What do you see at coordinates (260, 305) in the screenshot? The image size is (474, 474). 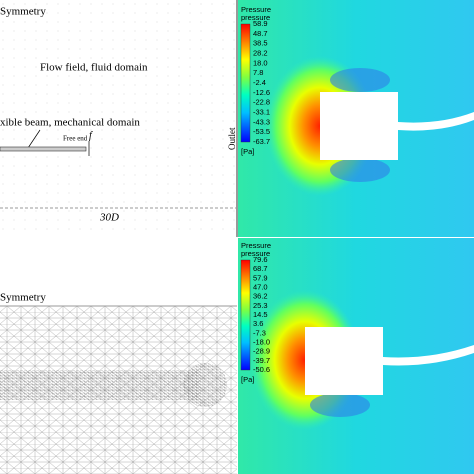 I see `colorbar-label: 25.3` at bounding box center [260, 305].